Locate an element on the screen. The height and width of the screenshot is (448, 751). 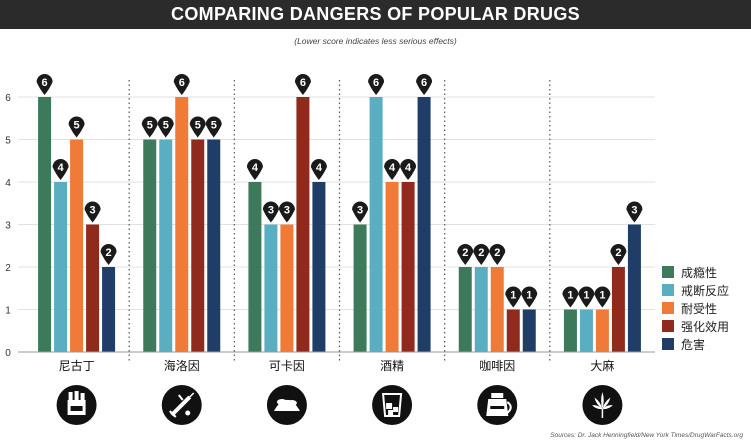
y-tick-label: 5 is located at coordinates (8, 141).